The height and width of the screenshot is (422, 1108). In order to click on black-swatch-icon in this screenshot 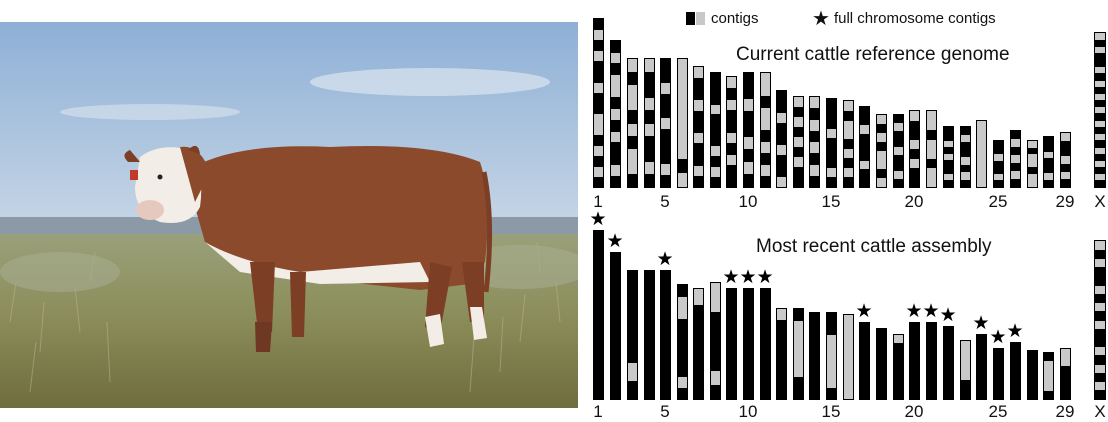, I will do `click(690, 18)`.